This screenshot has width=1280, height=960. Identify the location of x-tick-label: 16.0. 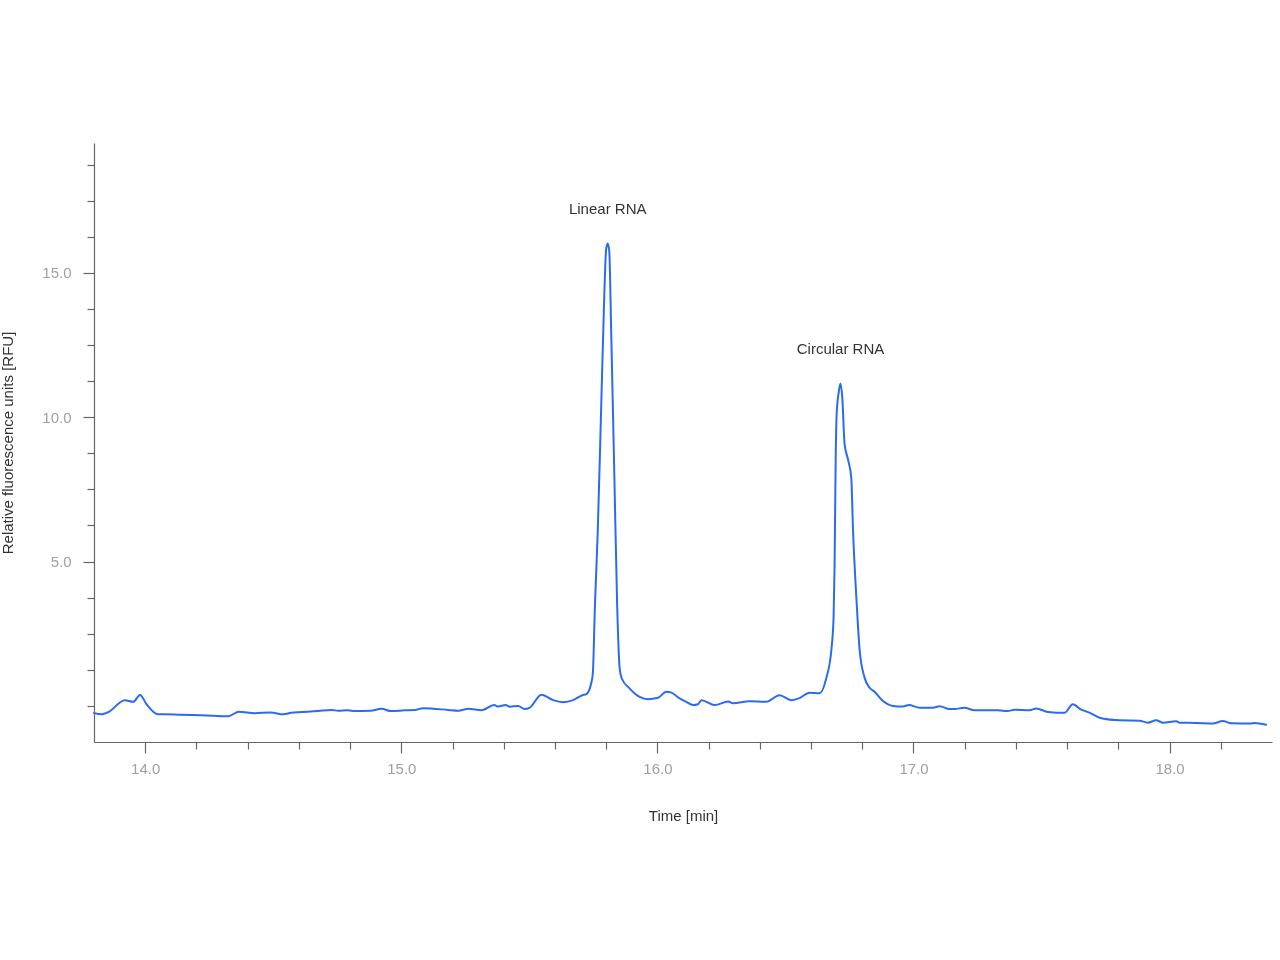
(658, 768).